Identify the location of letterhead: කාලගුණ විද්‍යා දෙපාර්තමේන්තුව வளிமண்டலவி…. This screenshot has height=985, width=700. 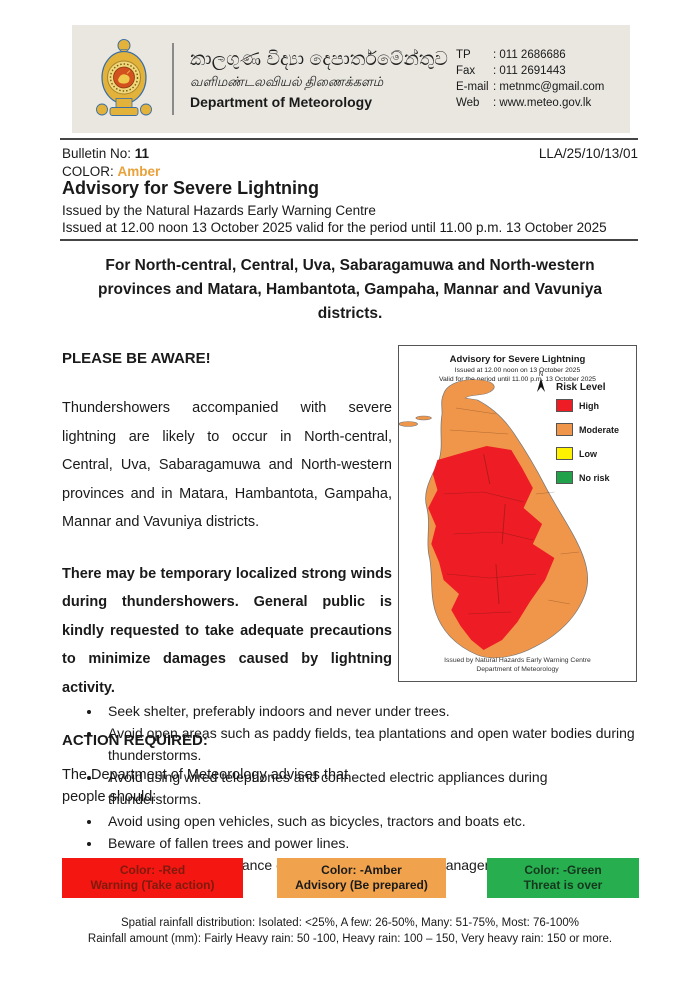
(351, 79).